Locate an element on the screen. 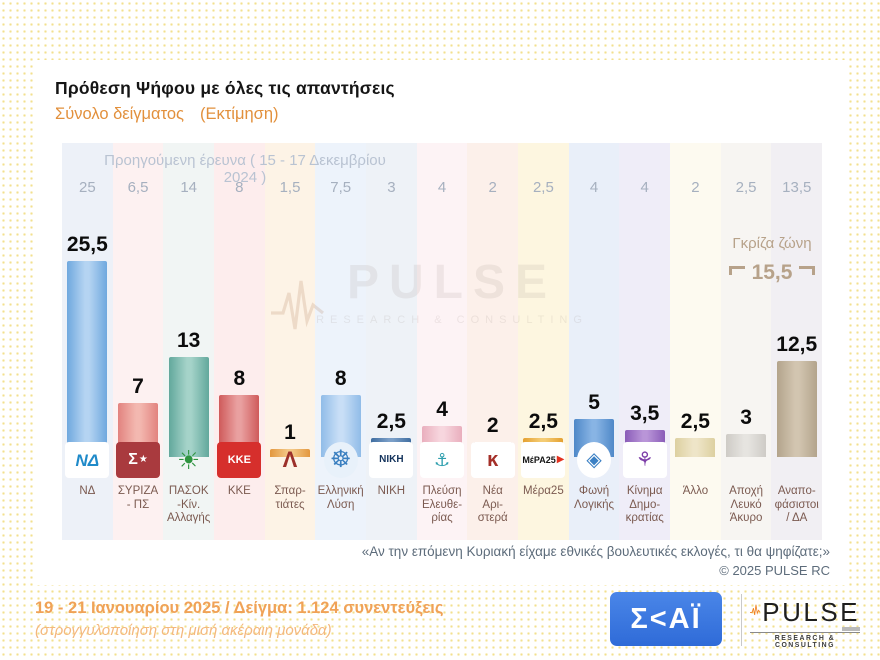  party-label: Φωνή Λογικής is located at coordinates (594, 498).